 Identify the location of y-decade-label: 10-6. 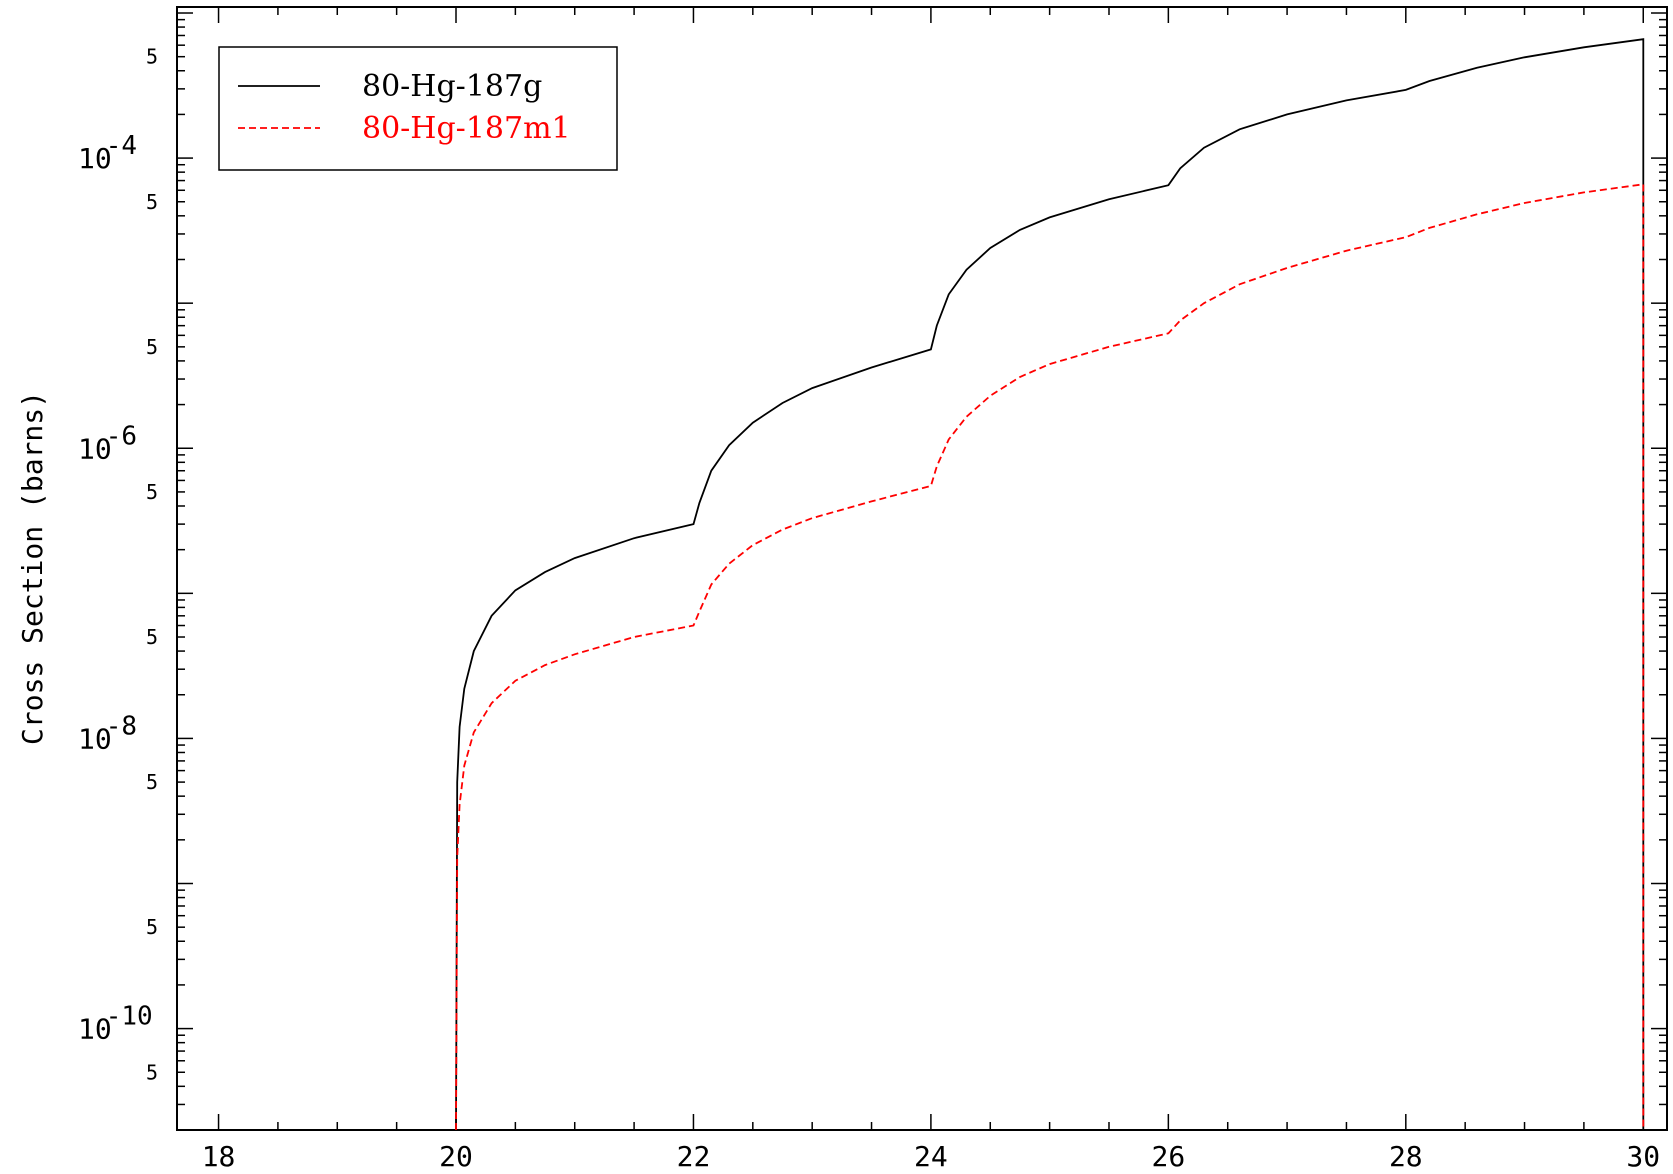
(107, 443).